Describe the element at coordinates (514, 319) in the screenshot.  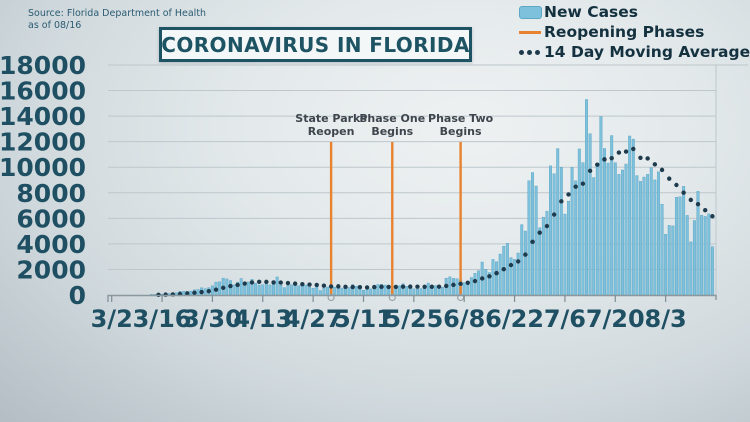
I see `x-axis-label: 6/22` at that location.